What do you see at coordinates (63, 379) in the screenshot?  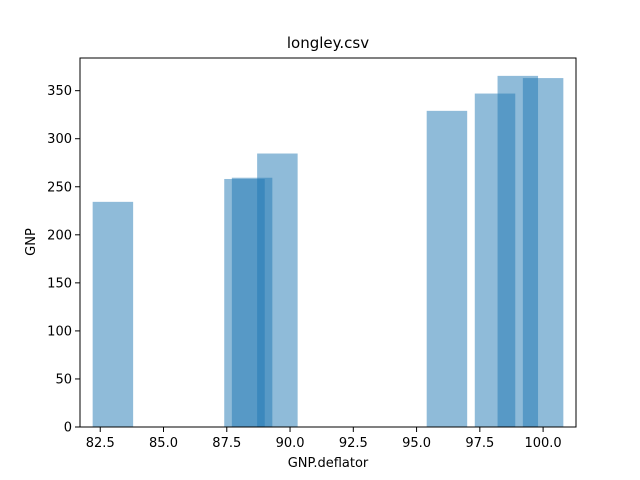 I see `y-tick-label: 50` at bounding box center [63, 379].